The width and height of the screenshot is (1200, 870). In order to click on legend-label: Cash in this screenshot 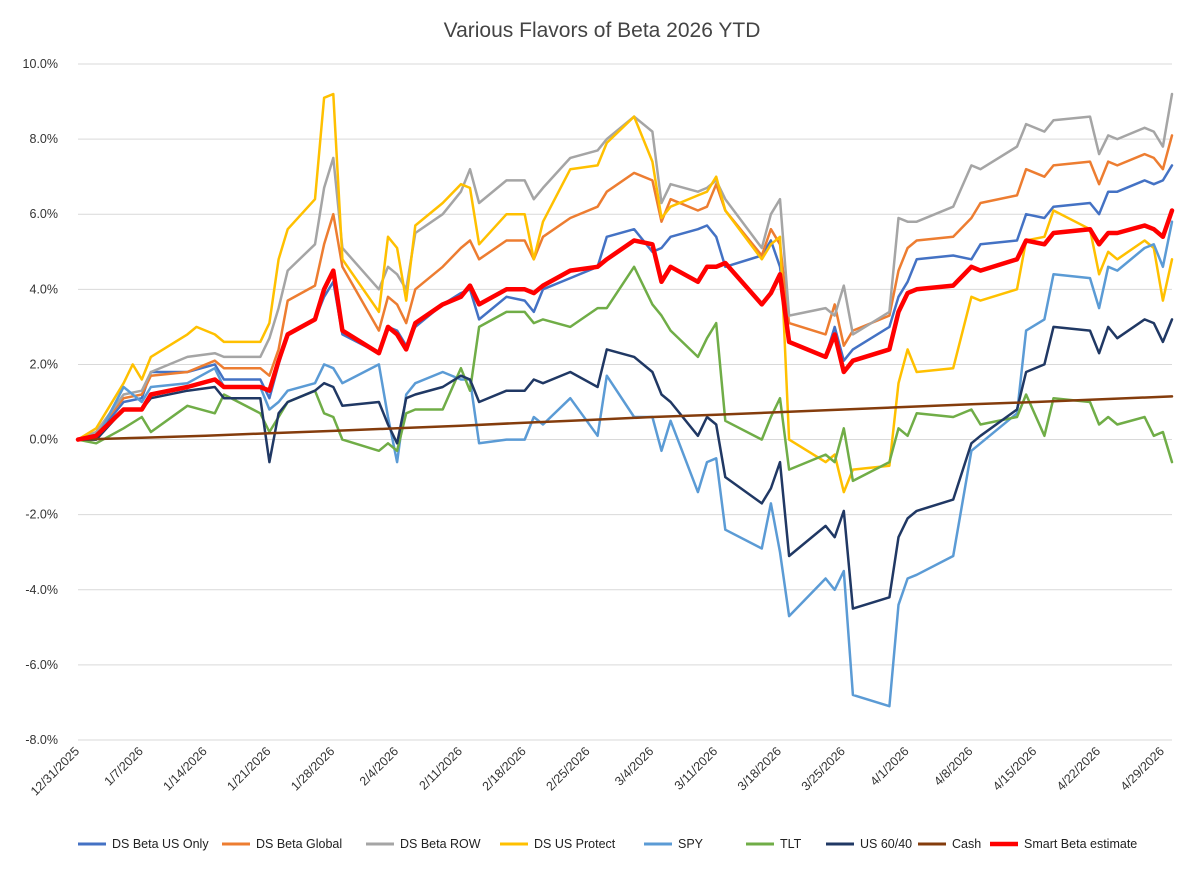, I will do `click(966, 844)`.